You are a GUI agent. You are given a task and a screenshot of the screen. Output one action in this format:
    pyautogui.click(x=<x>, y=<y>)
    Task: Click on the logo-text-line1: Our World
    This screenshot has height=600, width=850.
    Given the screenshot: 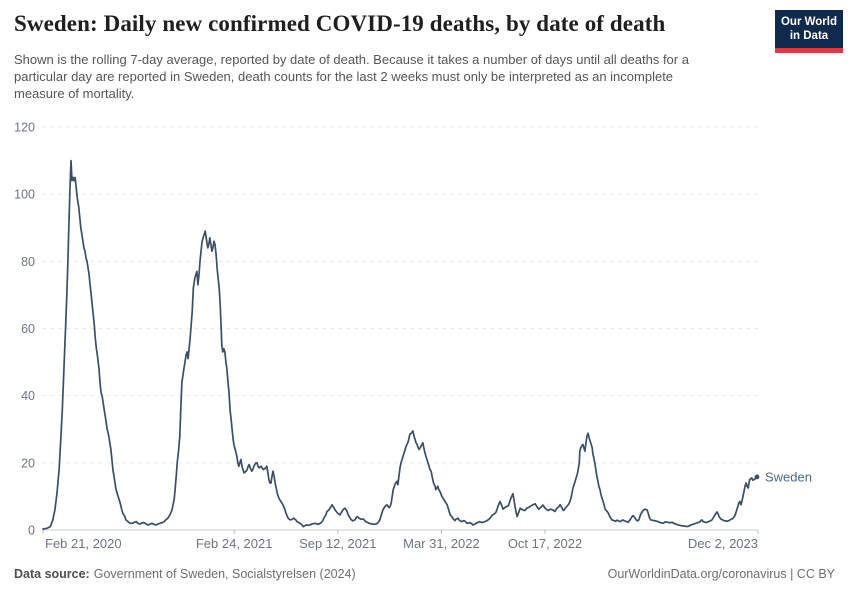 What is the action you would take?
    pyautogui.click(x=808, y=22)
    